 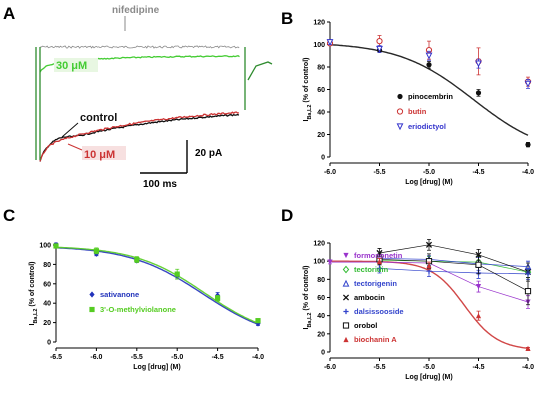 What do you see at coordinates (75, 147) in the screenshot?
I see `10um-pointer` at bounding box center [75, 147].